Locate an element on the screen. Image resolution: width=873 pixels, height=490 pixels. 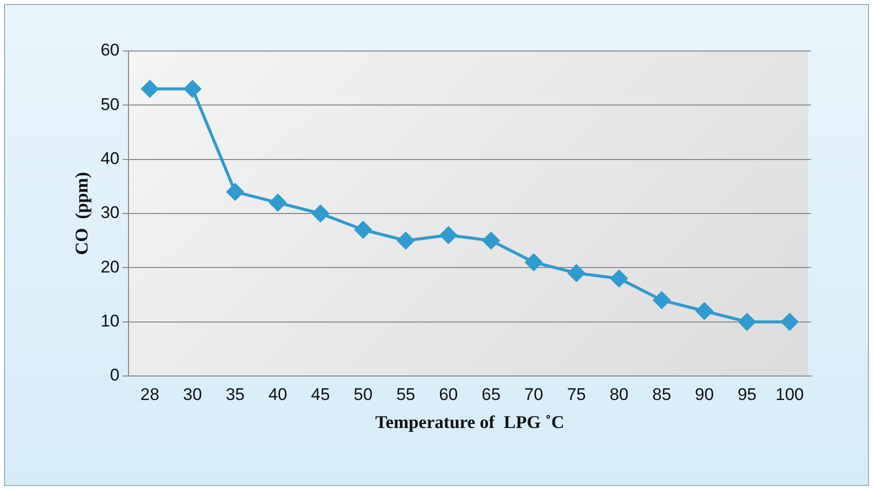
x-tick-label: 70 is located at coordinates (534, 394).